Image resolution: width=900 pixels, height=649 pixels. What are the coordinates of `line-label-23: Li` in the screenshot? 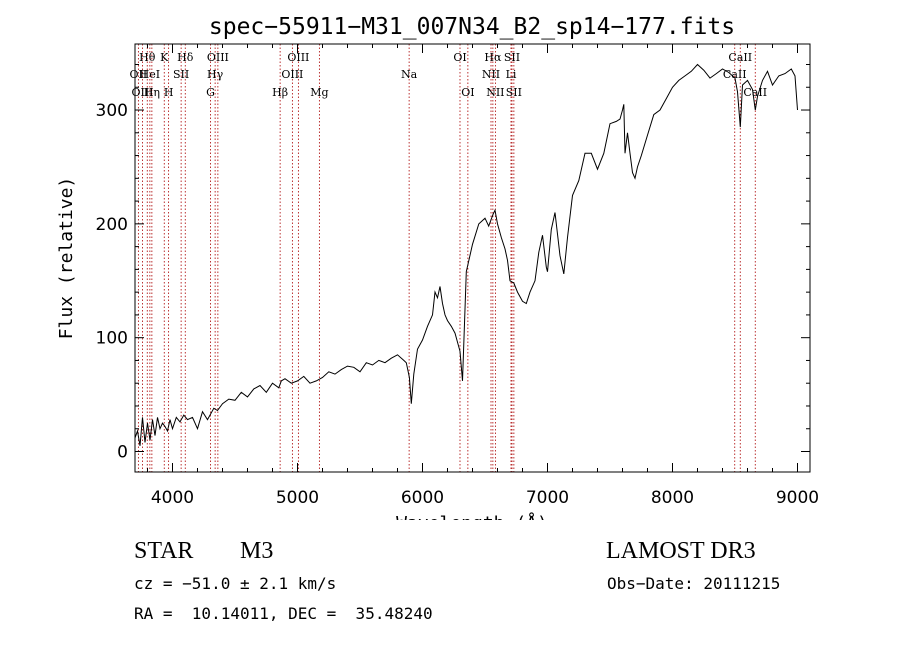 It's located at (511, 74).